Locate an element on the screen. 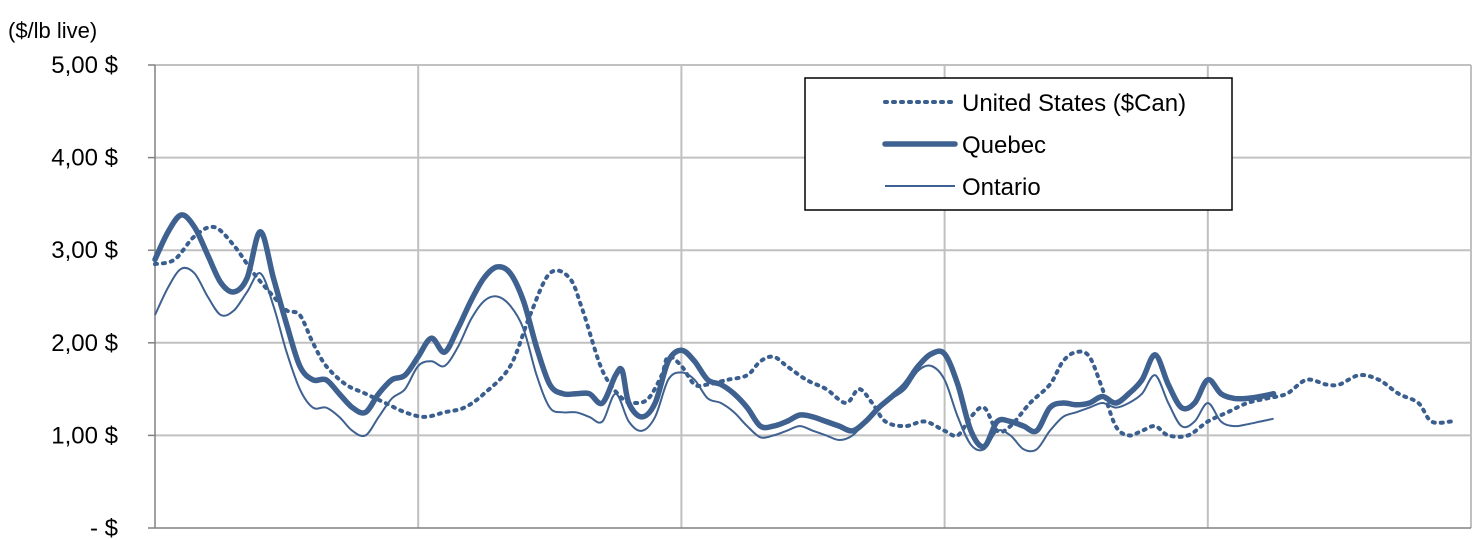  legend-label-0: United States ($Can) is located at coordinates (1074, 103).